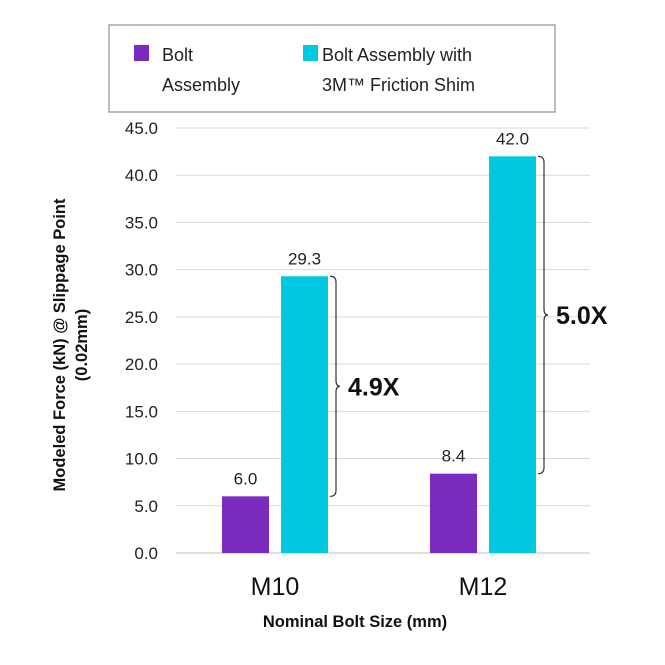  I want to click on y-tick-label: 40.0, so click(141, 175).